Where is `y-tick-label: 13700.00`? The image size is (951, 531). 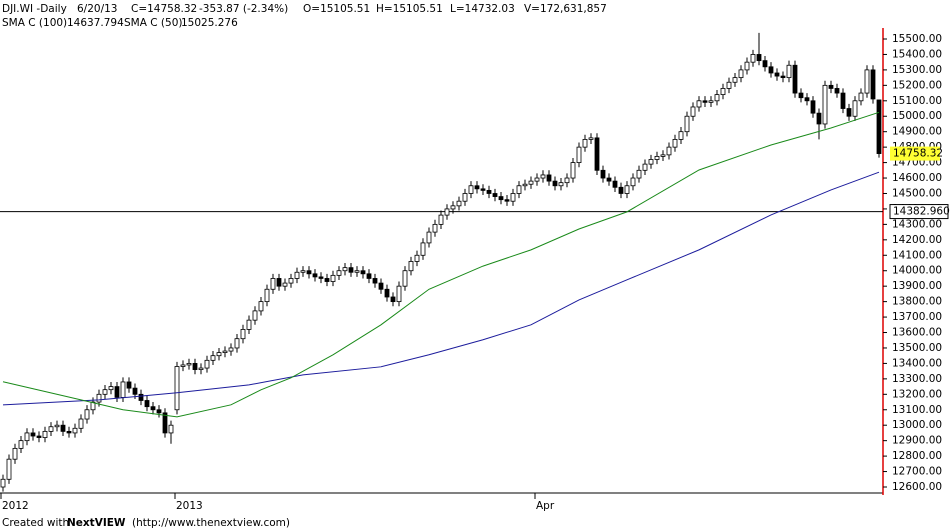 y-tick-label: 13700.00 is located at coordinates (917, 317).